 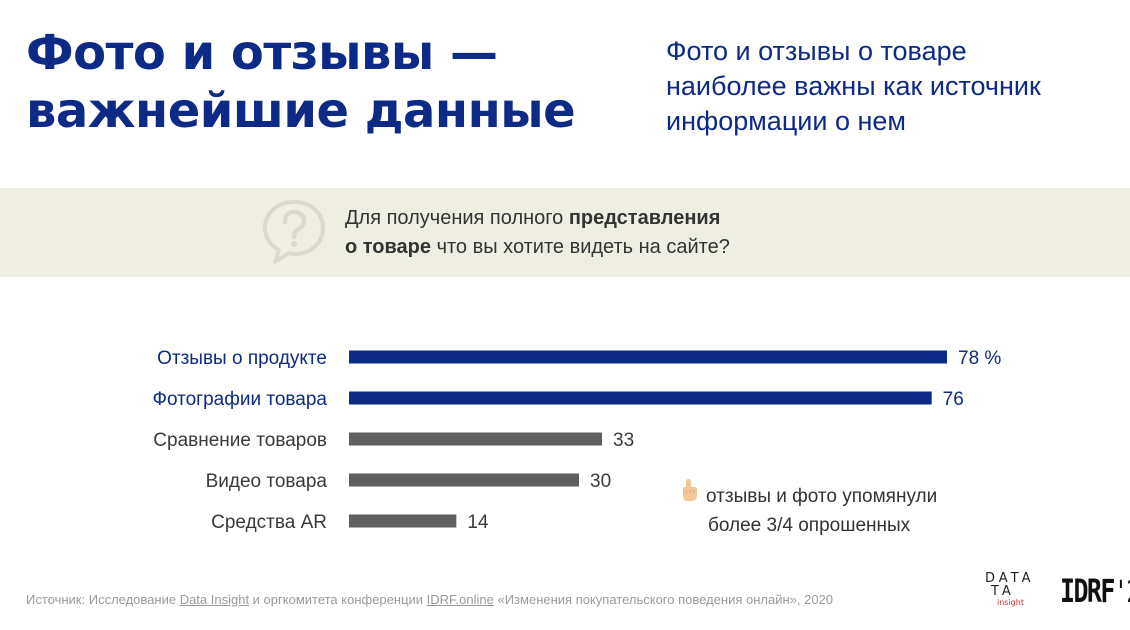 I want to click on idrf-logo: IDRF'20, so click(x=1095, y=592).